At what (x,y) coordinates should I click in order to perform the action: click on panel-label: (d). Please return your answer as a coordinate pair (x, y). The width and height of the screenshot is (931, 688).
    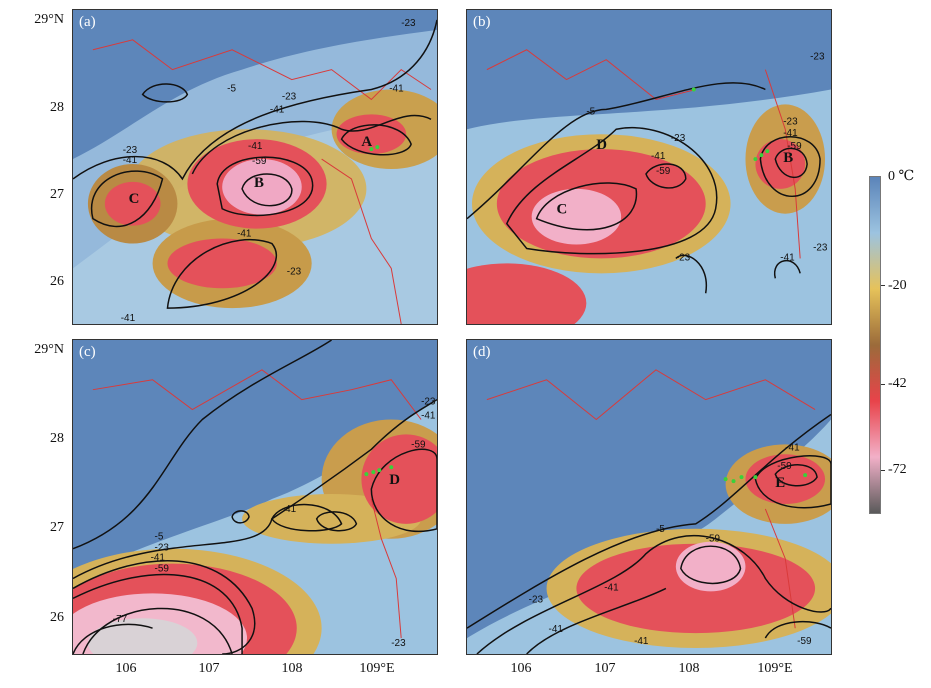
    Looking at the image, I should click on (482, 352).